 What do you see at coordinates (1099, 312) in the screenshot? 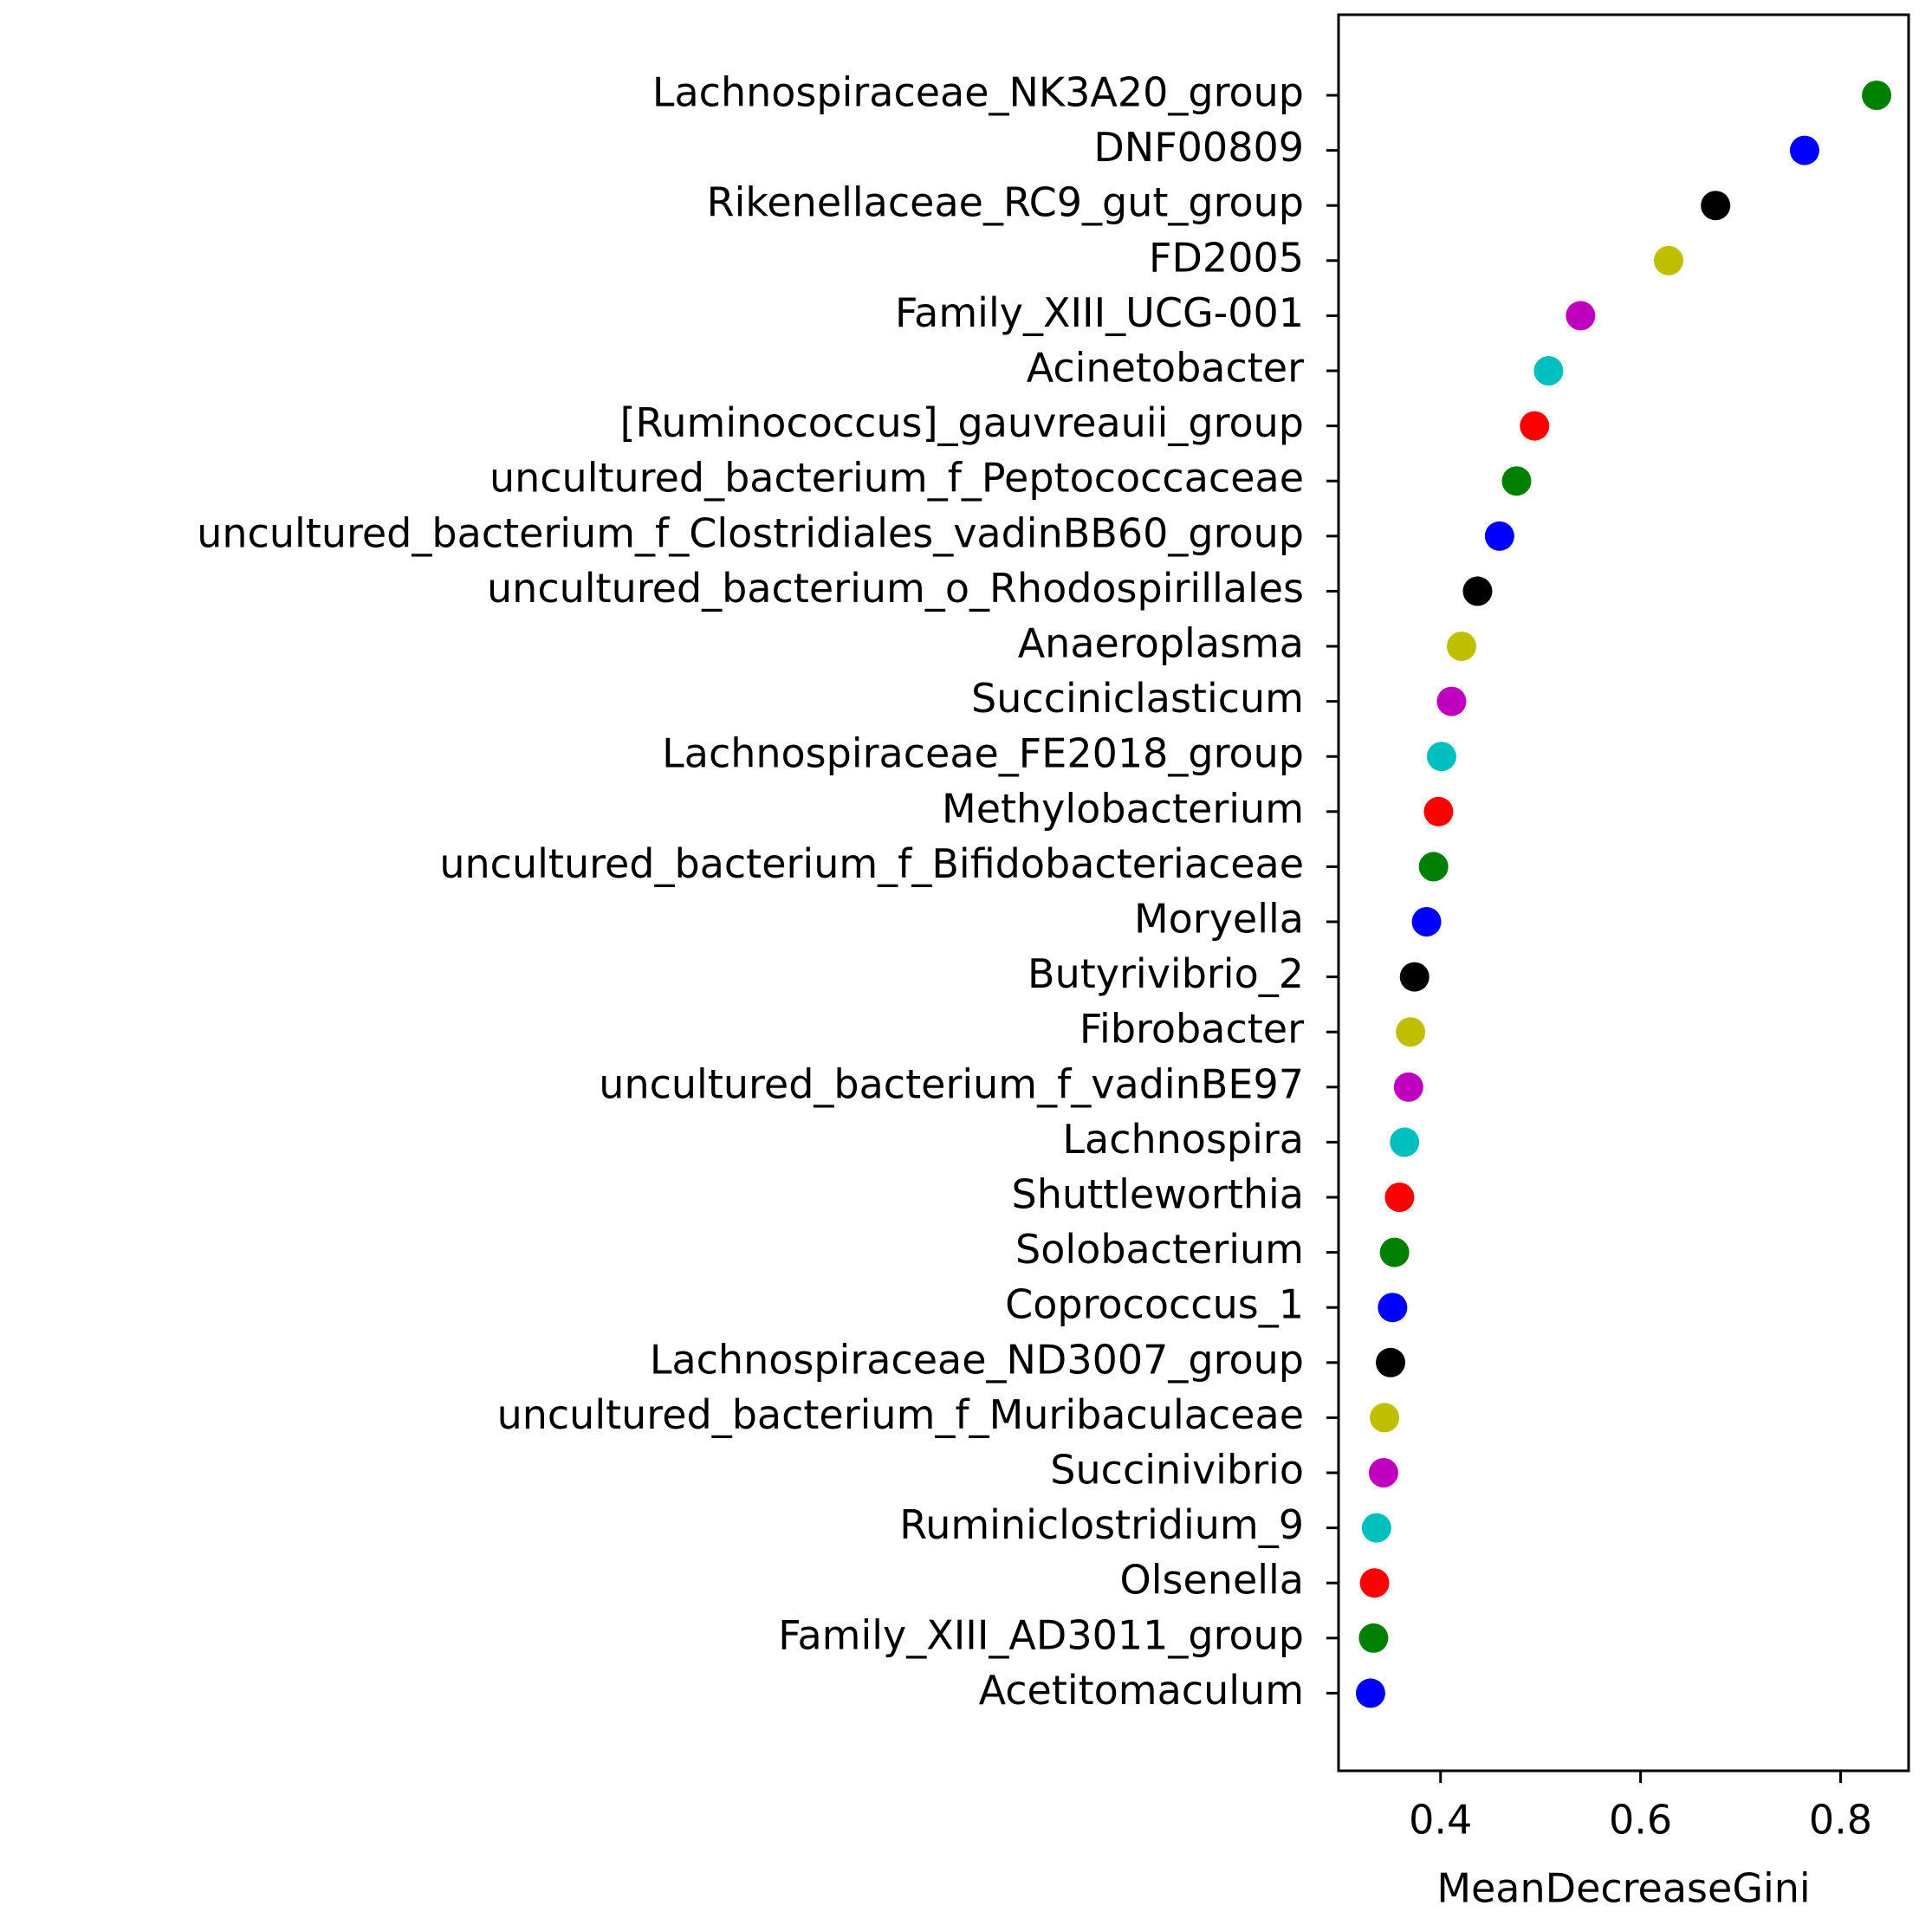
I see `y-tick-label: Family_XIII_UCG-001` at bounding box center [1099, 312].